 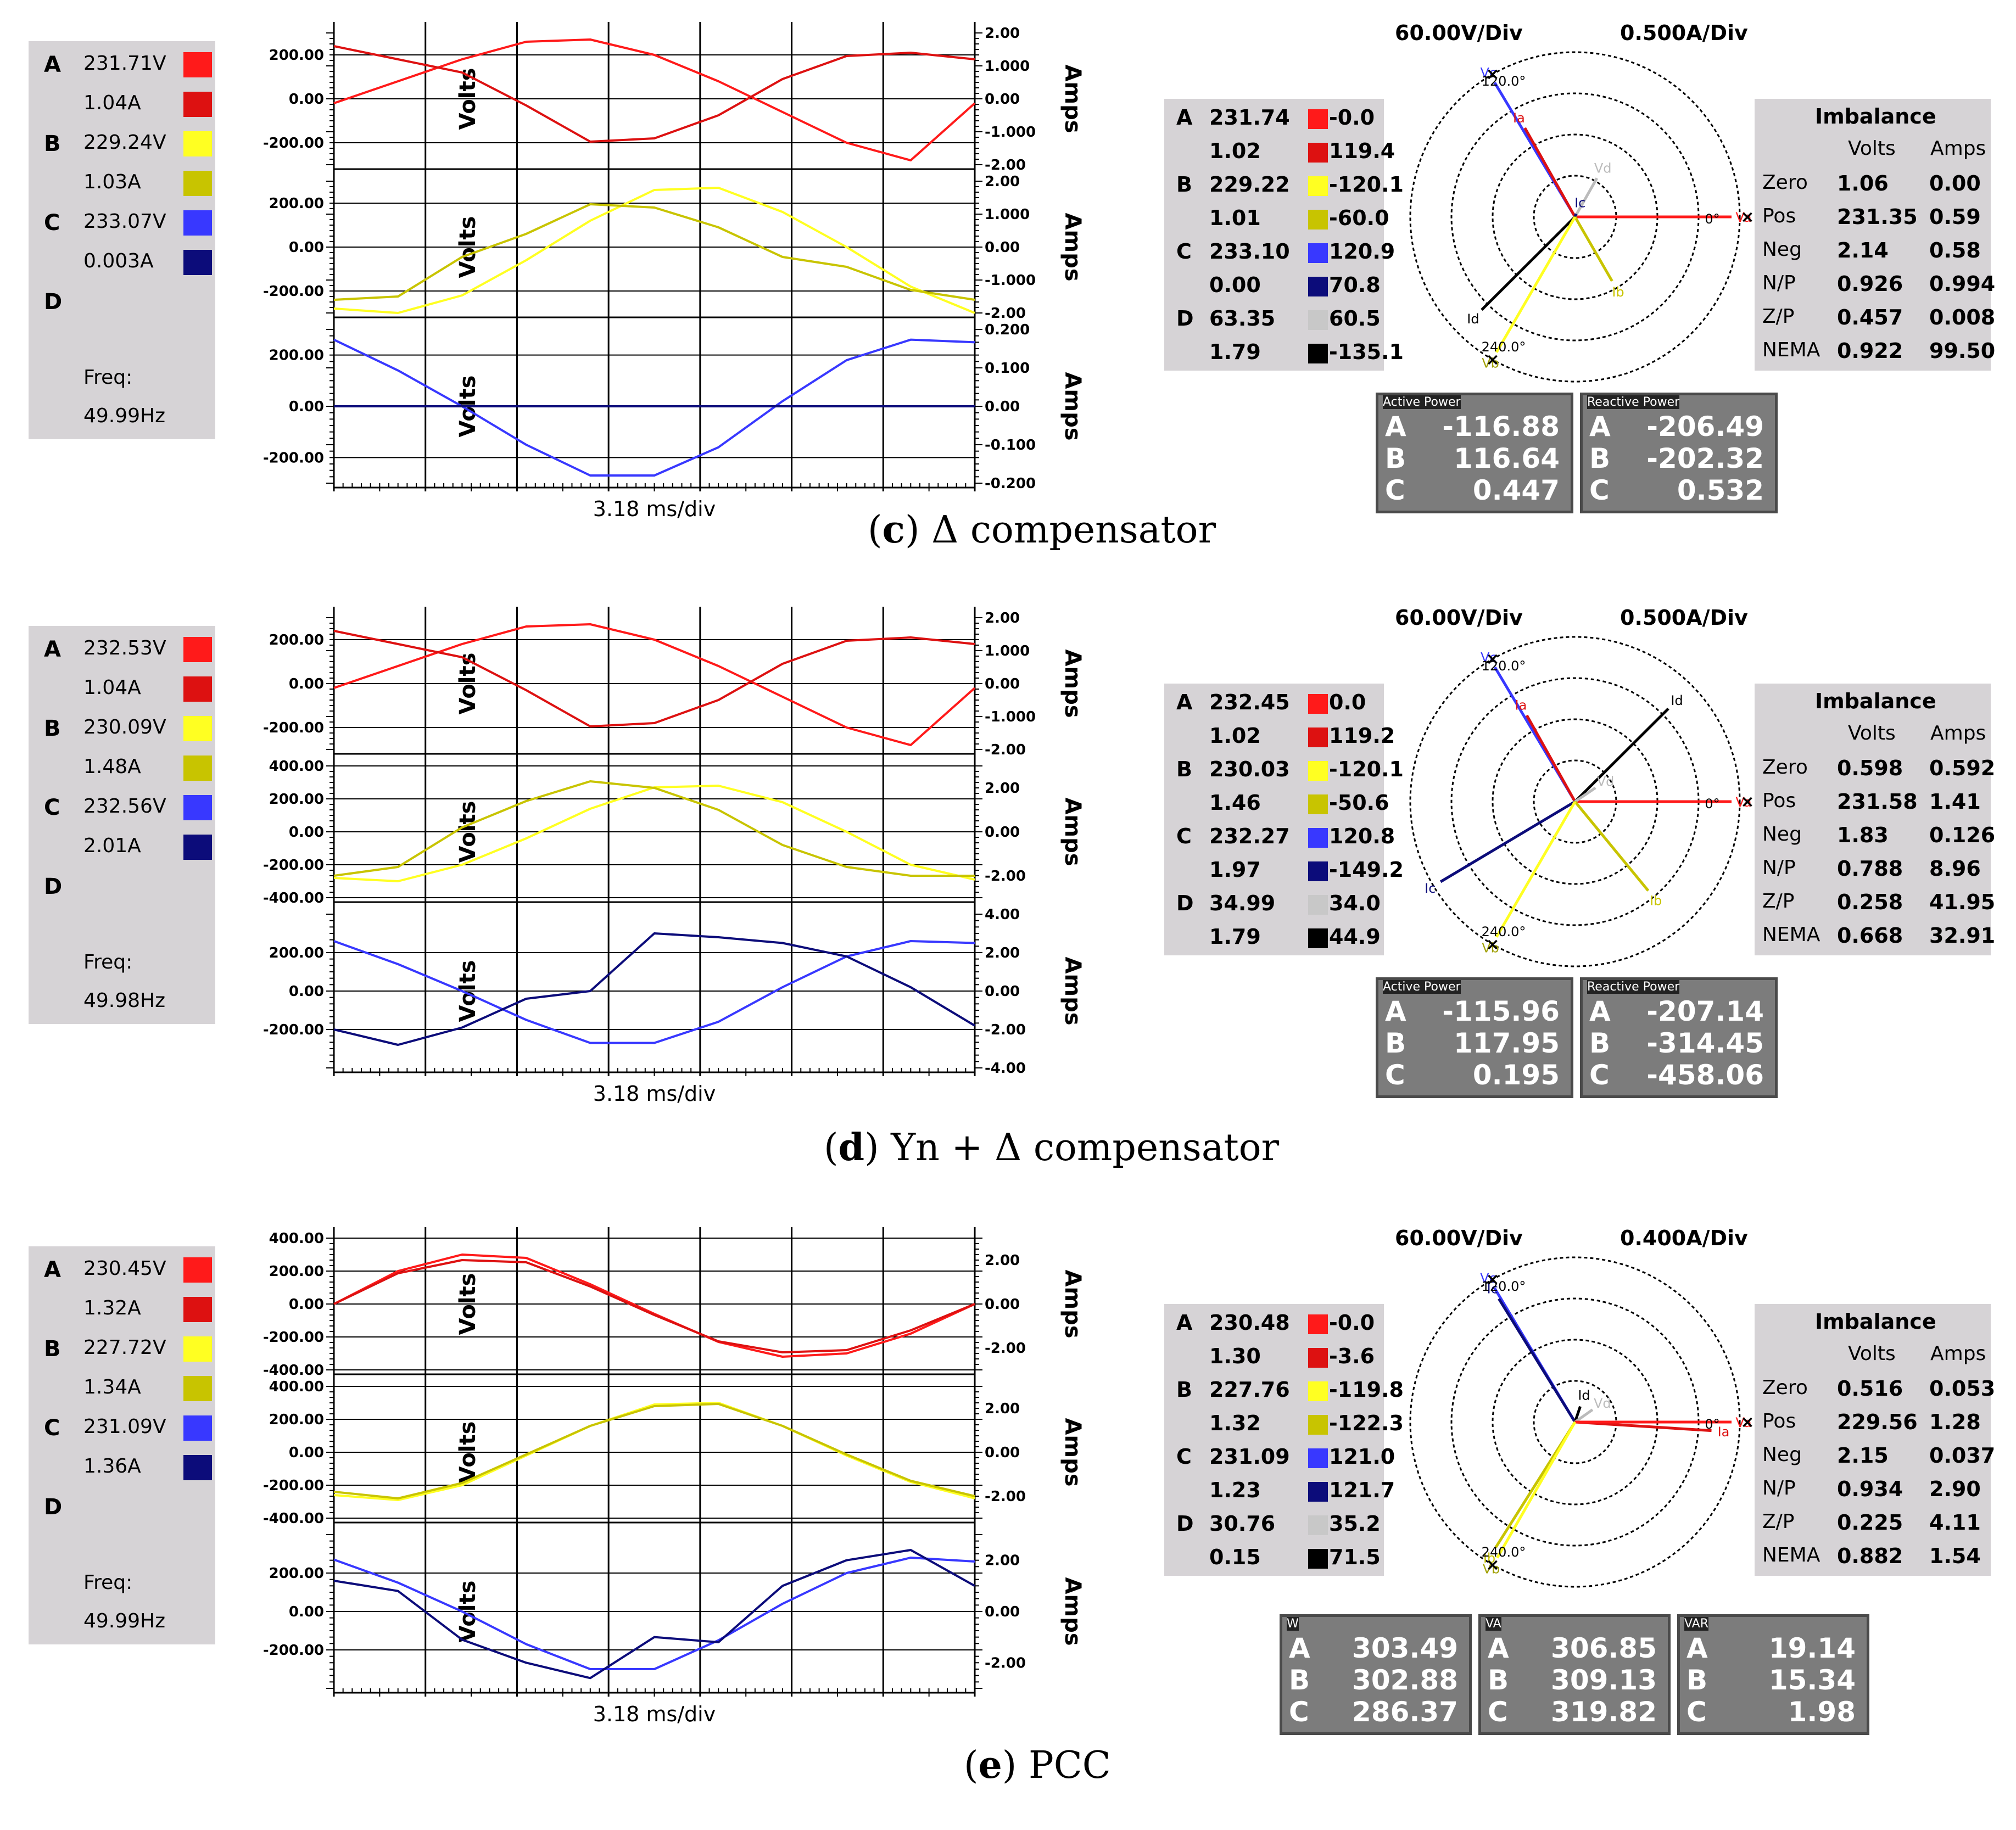 I want to click on imbalance-volts-value: 0.225, so click(x=1870, y=1522).